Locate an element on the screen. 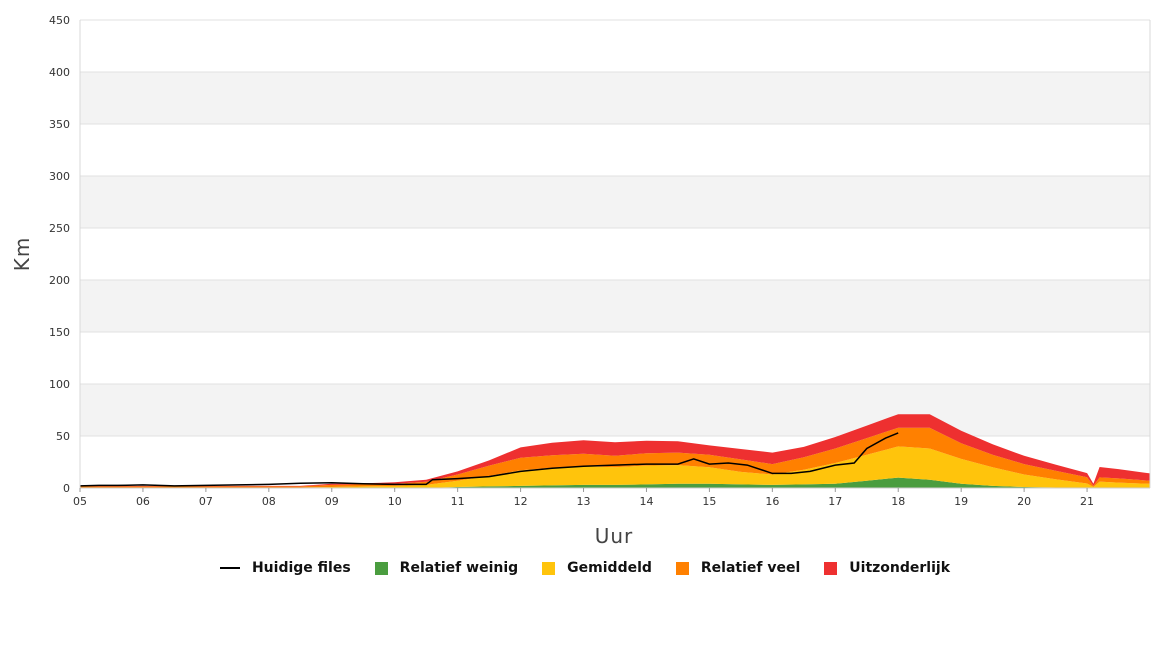  y-tick-label: 200 is located at coordinates (59, 280).